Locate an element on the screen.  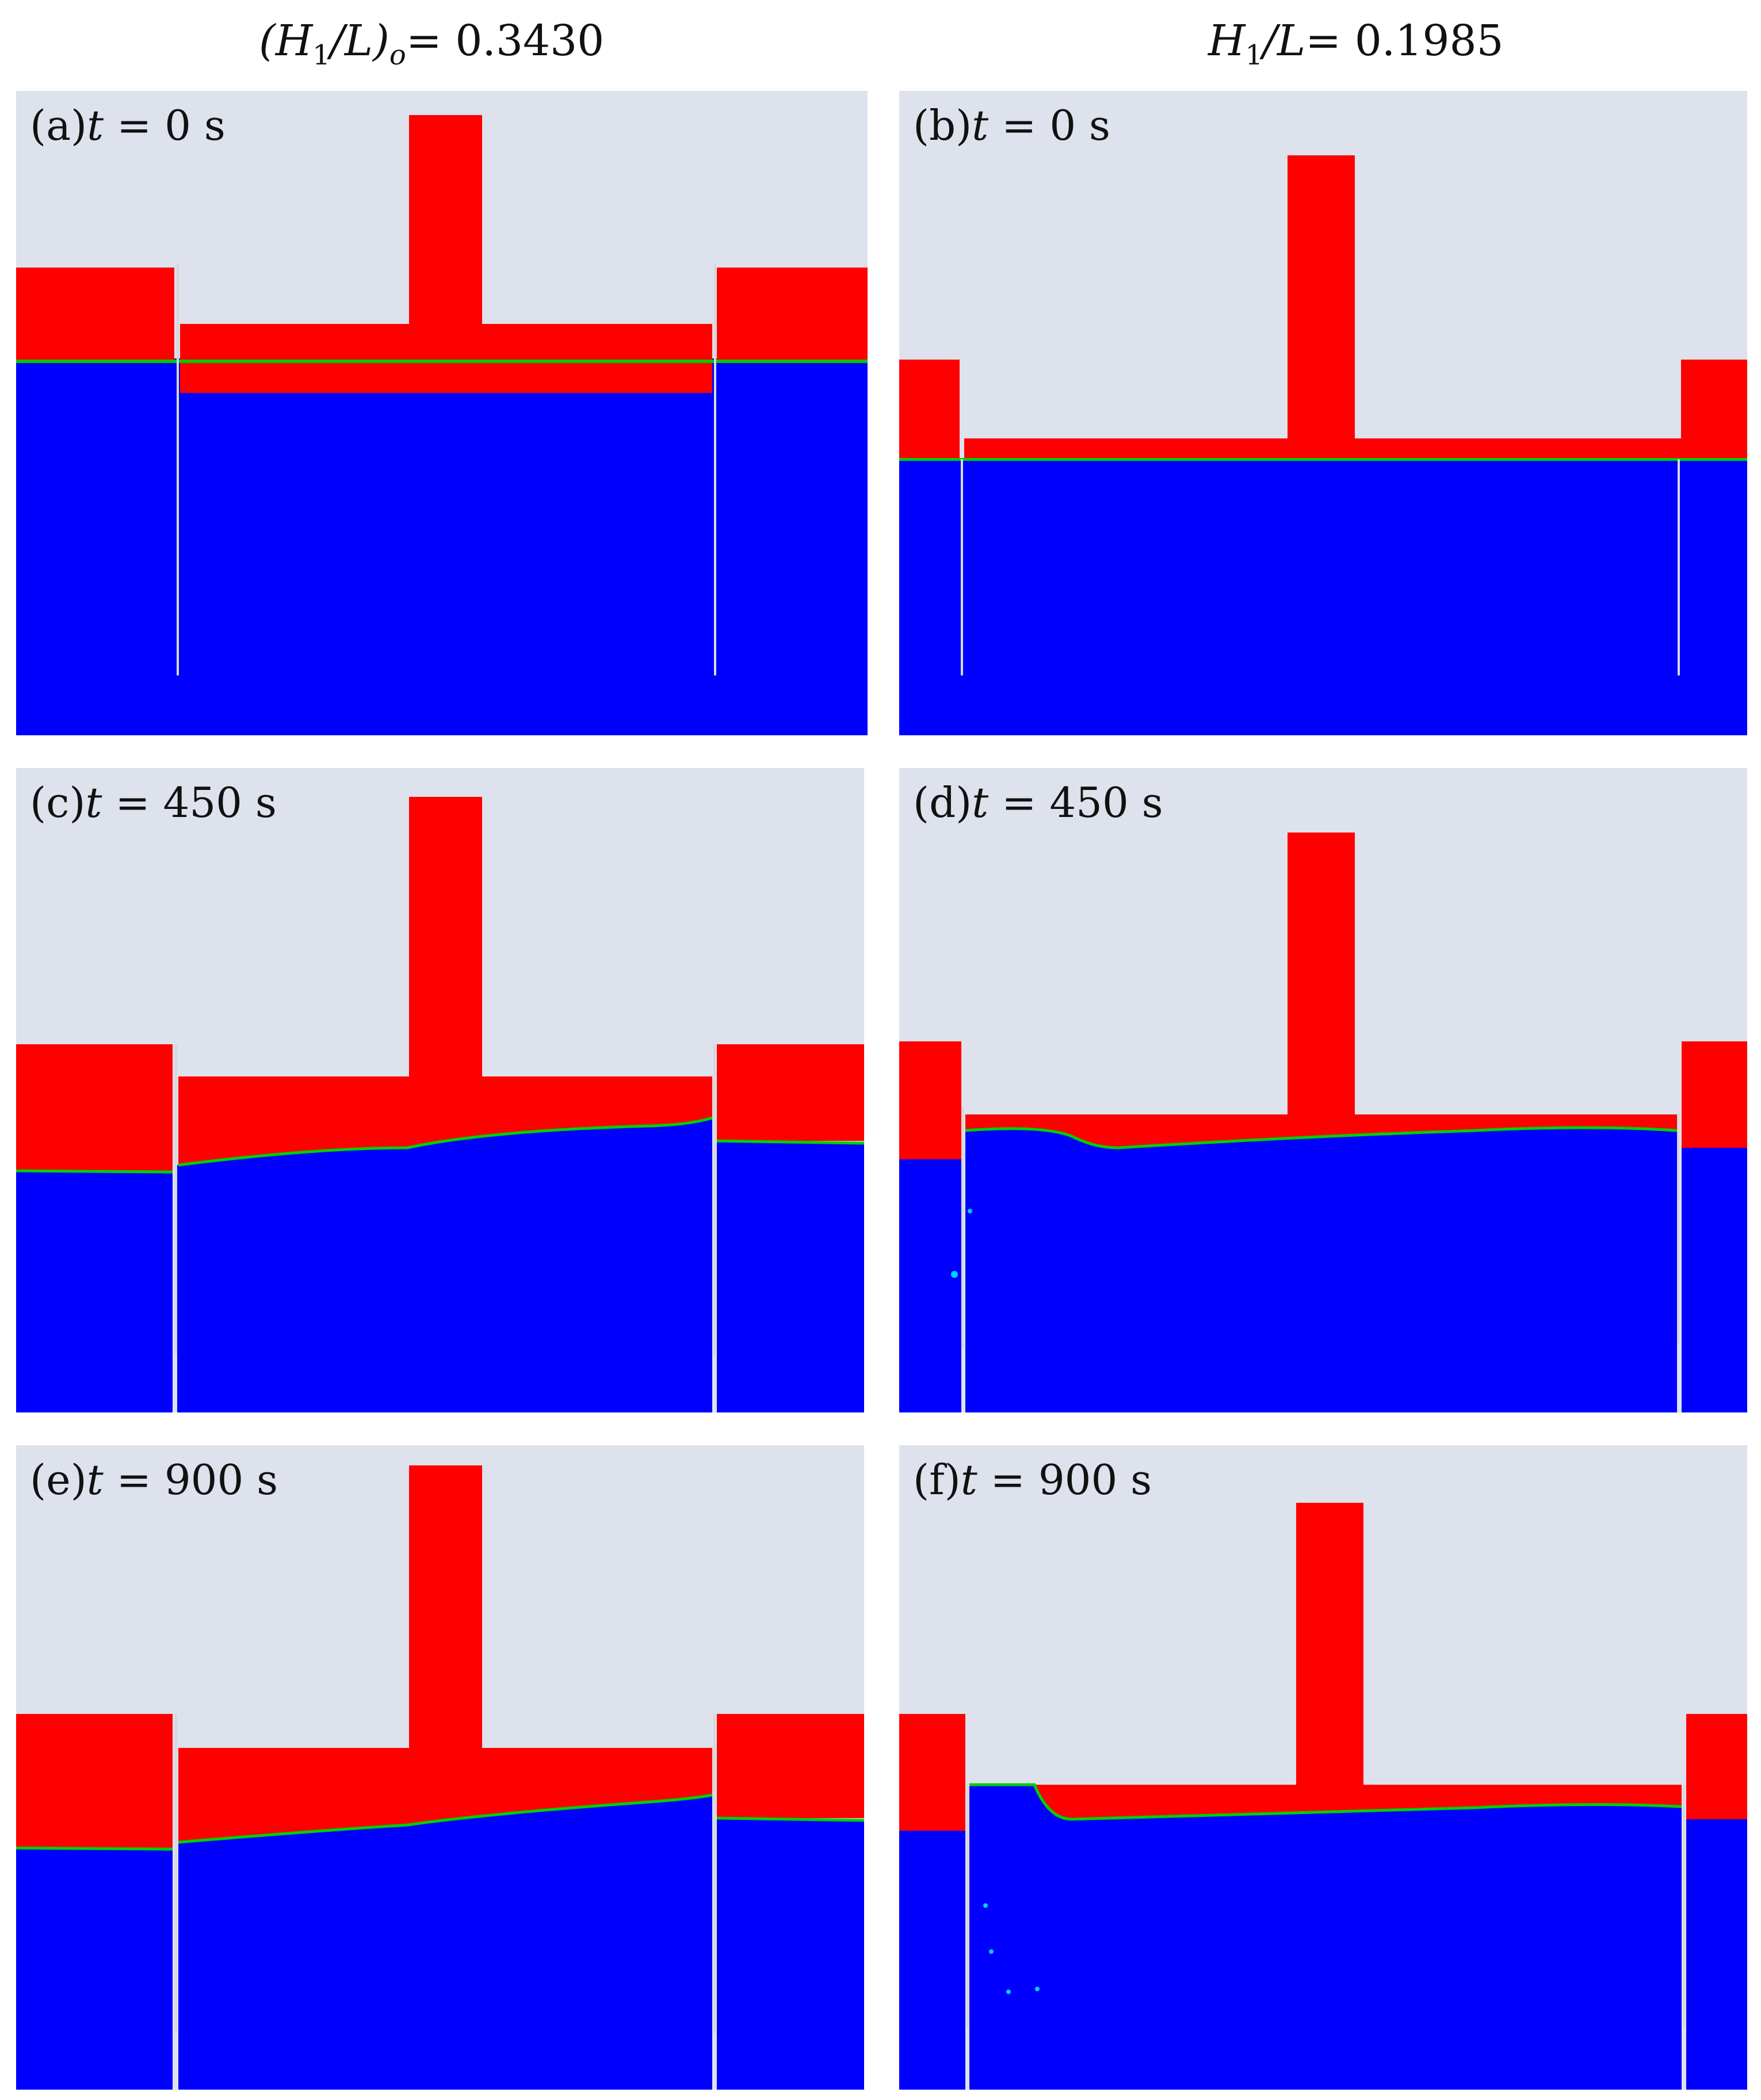
panel-b-label: (b)t = 0 s is located at coordinates (1011, 125).